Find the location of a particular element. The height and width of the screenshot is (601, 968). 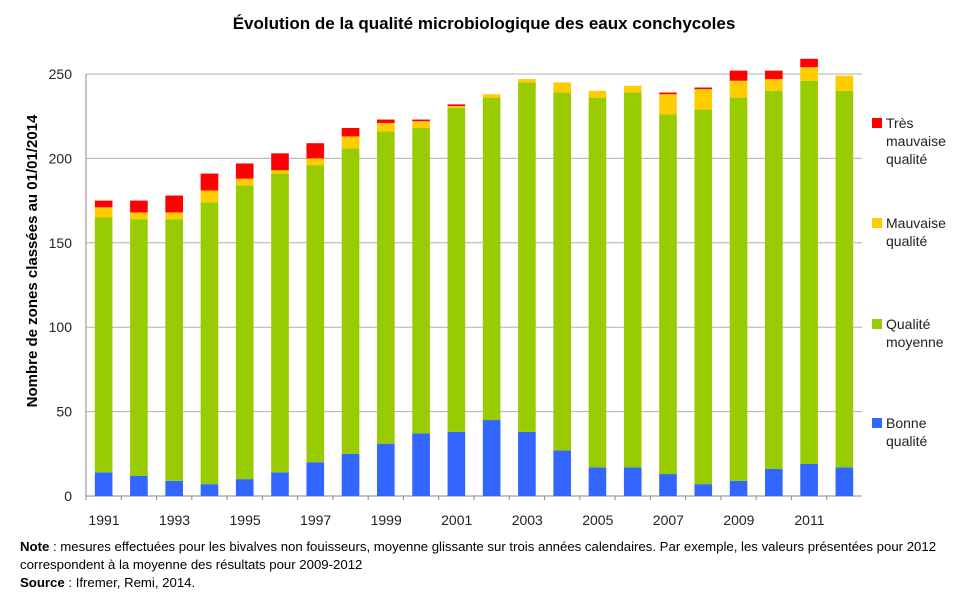

x-tick-label: 2003 is located at coordinates (527, 520).